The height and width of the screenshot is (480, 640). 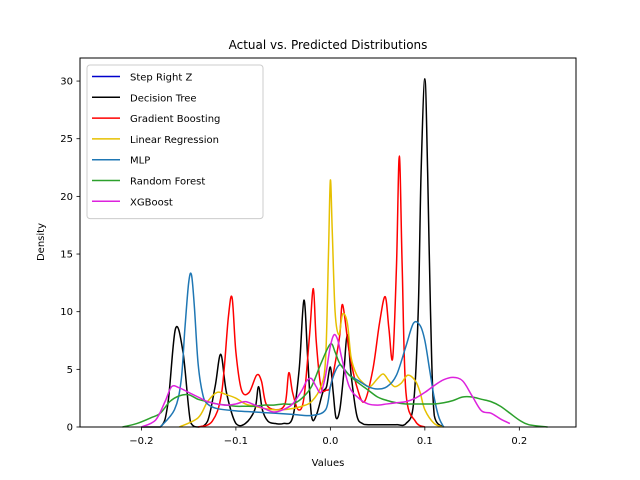 What do you see at coordinates (236, 441) in the screenshot?
I see `x-tick-label: −0.1` at bounding box center [236, 441].